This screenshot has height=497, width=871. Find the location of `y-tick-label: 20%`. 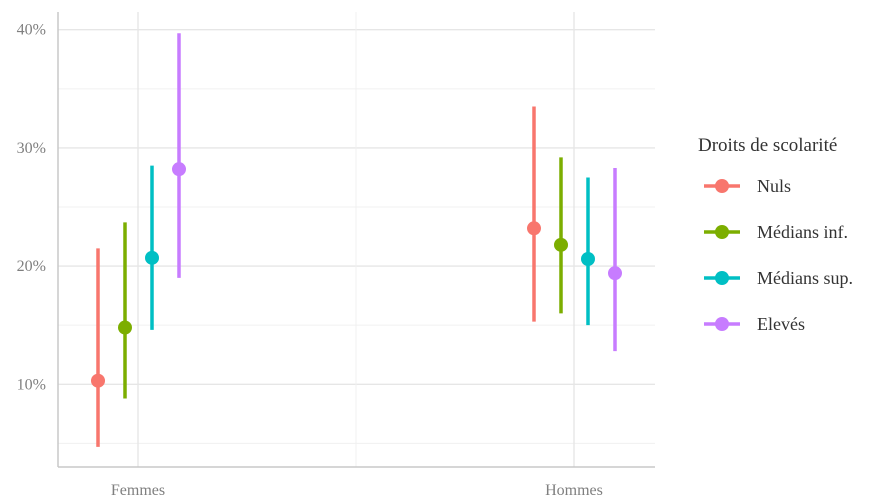

y-tick-label: 20% is located at coordinates (31, 266).